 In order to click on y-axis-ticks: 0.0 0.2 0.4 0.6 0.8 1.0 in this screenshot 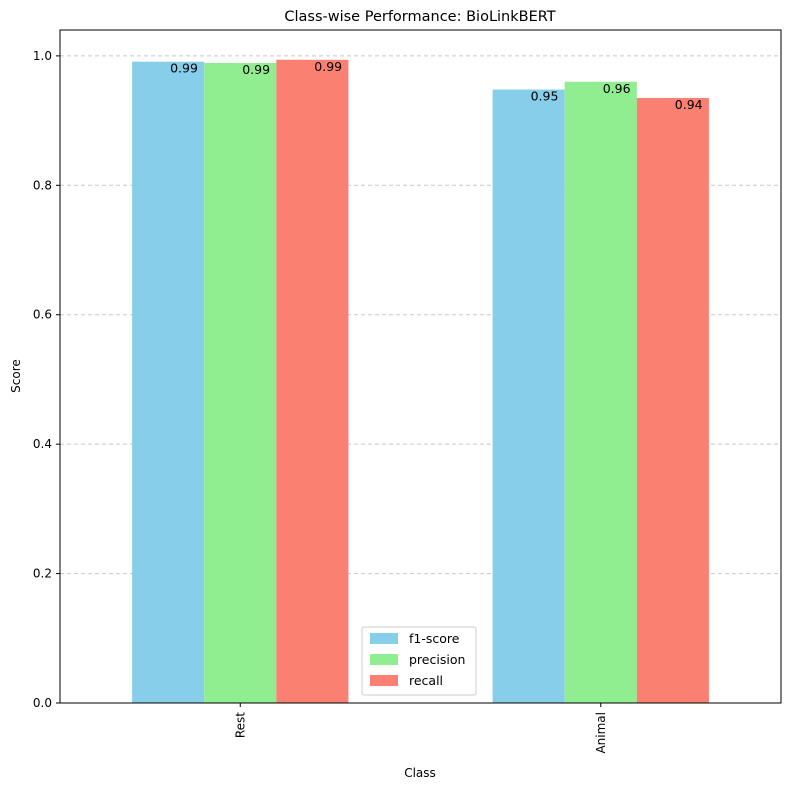, I will do `click(46, 379)`.